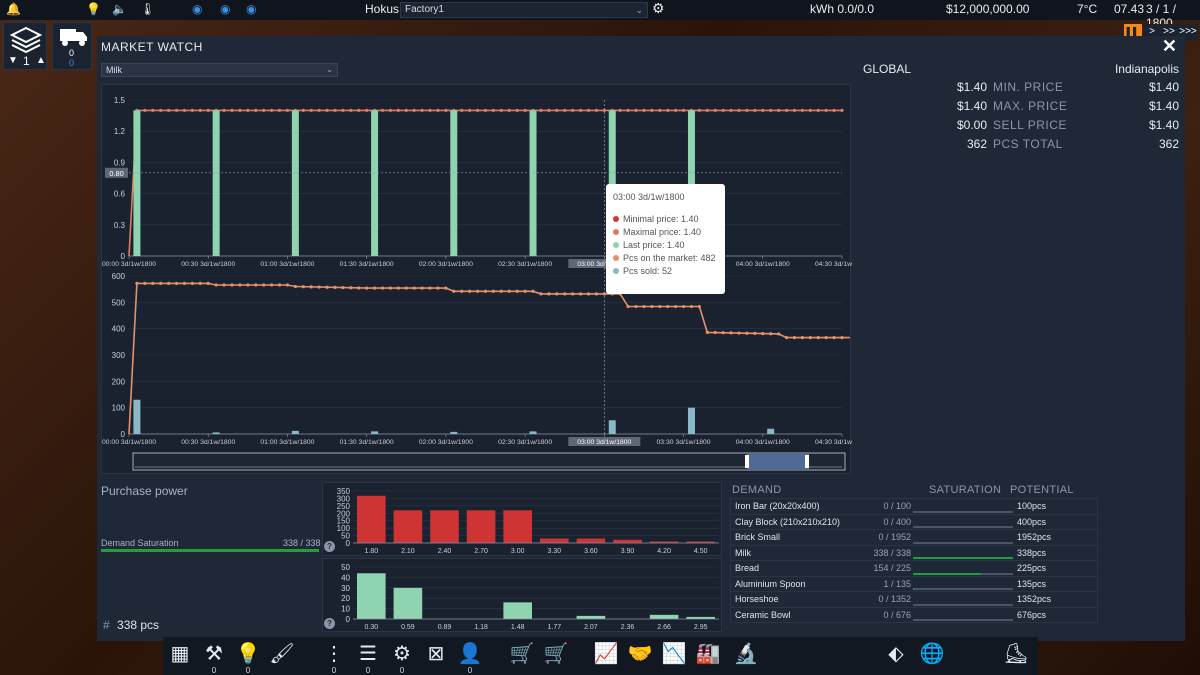 This screenshot has width=1200, height=675. Describe the element at coordinates (41, 60) in the screenshot. I see `layer-up-arrow: ▲` at that location.